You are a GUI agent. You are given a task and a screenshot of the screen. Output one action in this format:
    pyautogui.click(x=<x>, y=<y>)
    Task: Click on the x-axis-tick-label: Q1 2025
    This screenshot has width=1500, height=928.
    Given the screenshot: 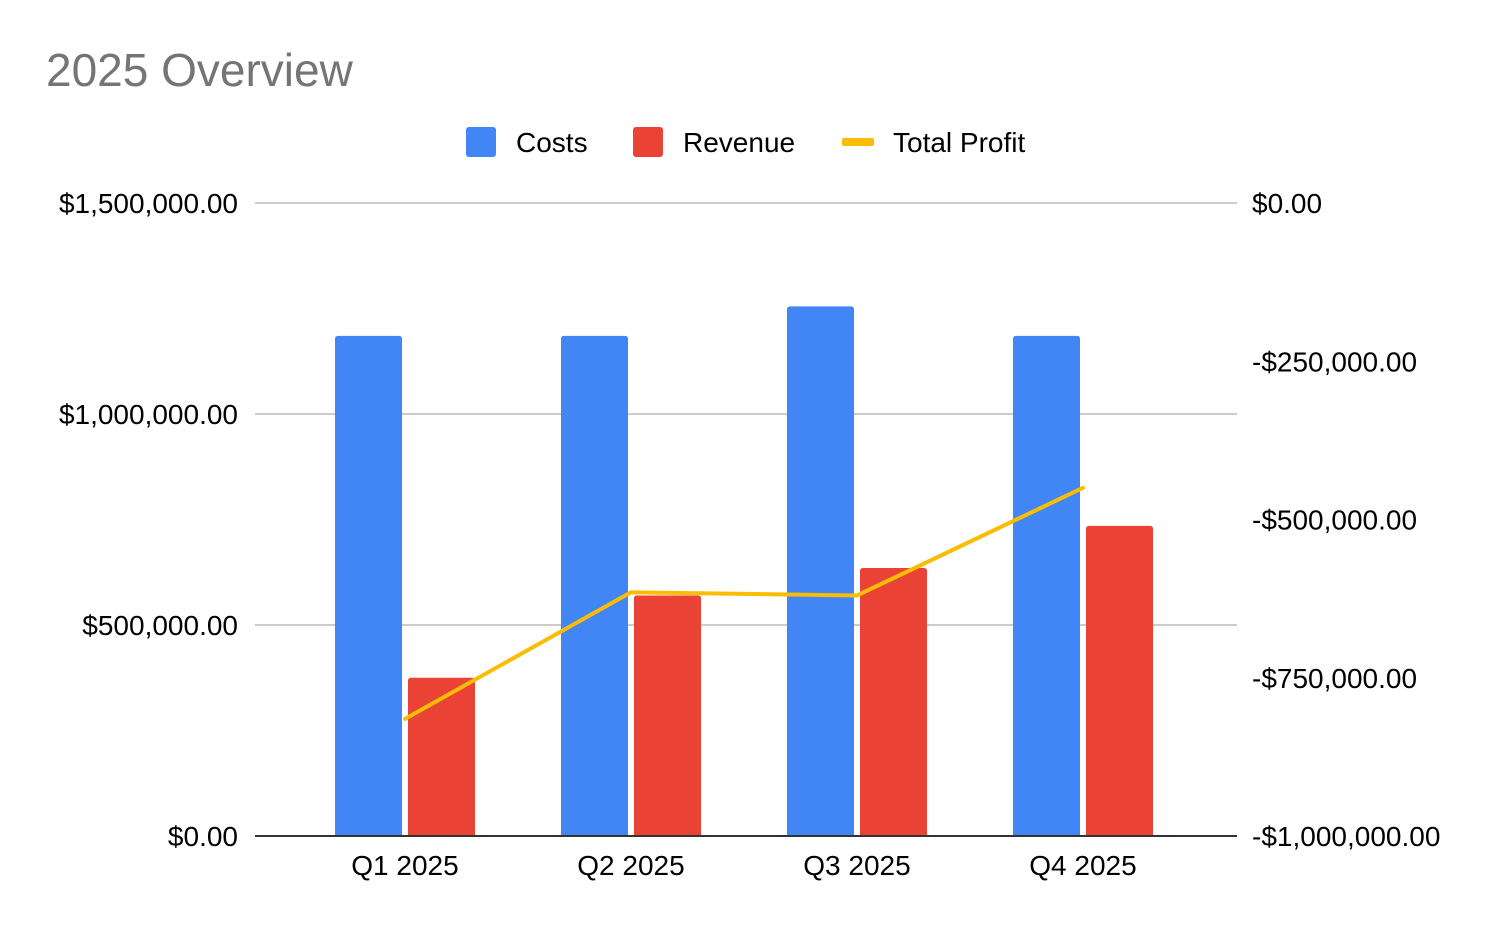 What is the action you would take?
    pyautogui.click(x=404, y=865)
    